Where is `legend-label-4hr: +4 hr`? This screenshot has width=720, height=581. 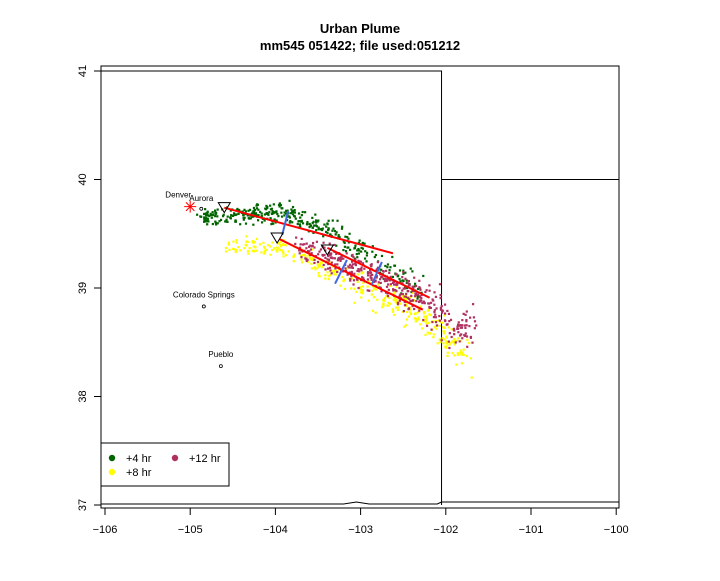
legend-label-4hr: +4 hr is located at coordinates (139, 459).